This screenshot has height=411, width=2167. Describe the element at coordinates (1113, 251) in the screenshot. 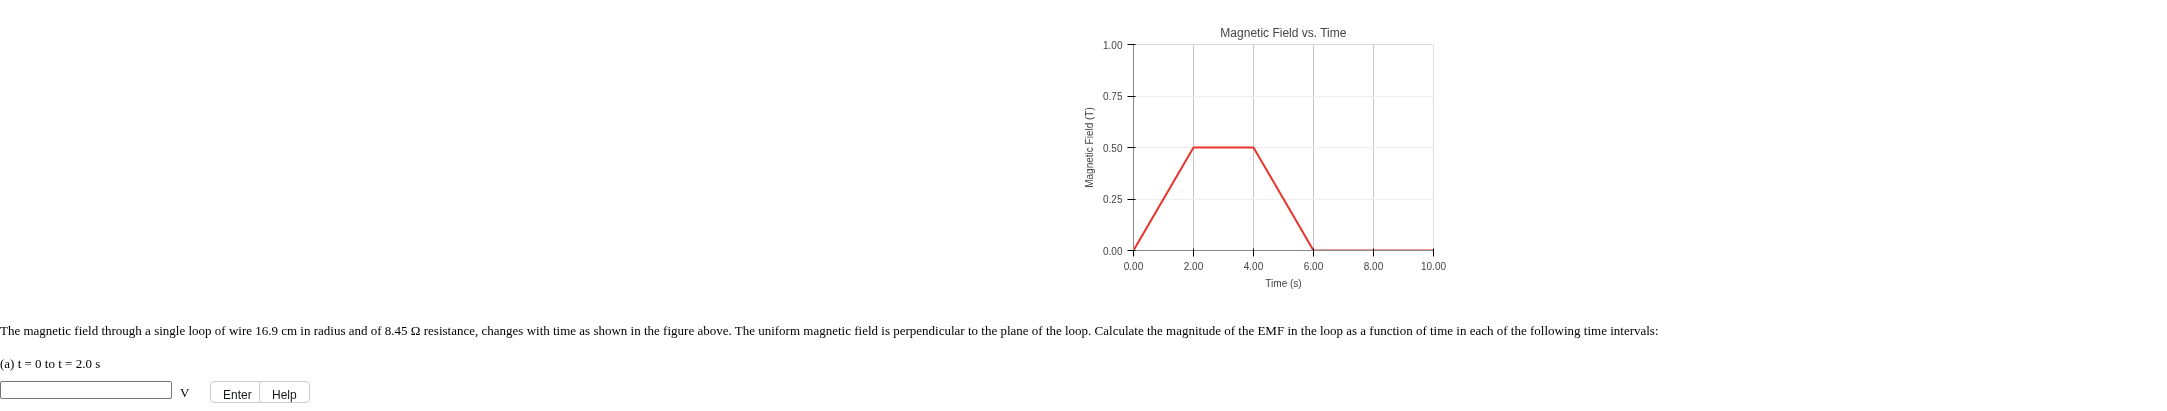

I see `y-tick-label: 0.00` at that location.